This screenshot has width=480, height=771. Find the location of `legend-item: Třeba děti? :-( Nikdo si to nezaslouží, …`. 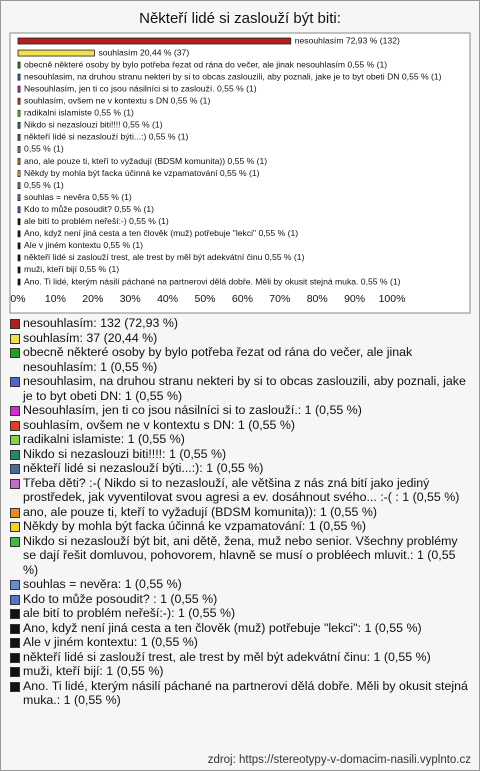

legend-item: Třeba děti? :-( Nikdo si to nezaslouží, … is located at coordinates (240, 490).